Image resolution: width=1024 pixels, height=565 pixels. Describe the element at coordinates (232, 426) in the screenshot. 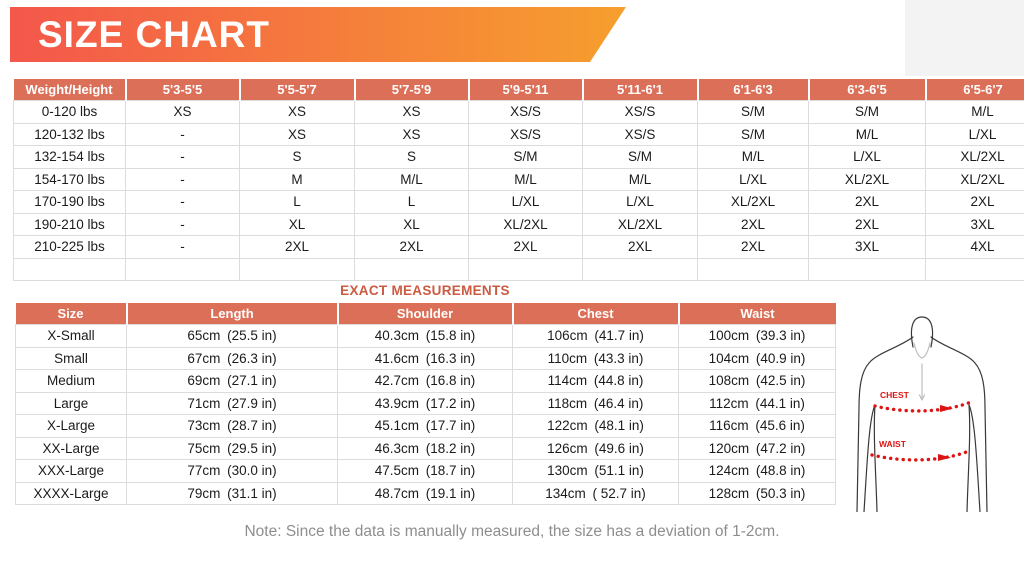

I see `table-cell: 73cm (28.7 in)` at that location.